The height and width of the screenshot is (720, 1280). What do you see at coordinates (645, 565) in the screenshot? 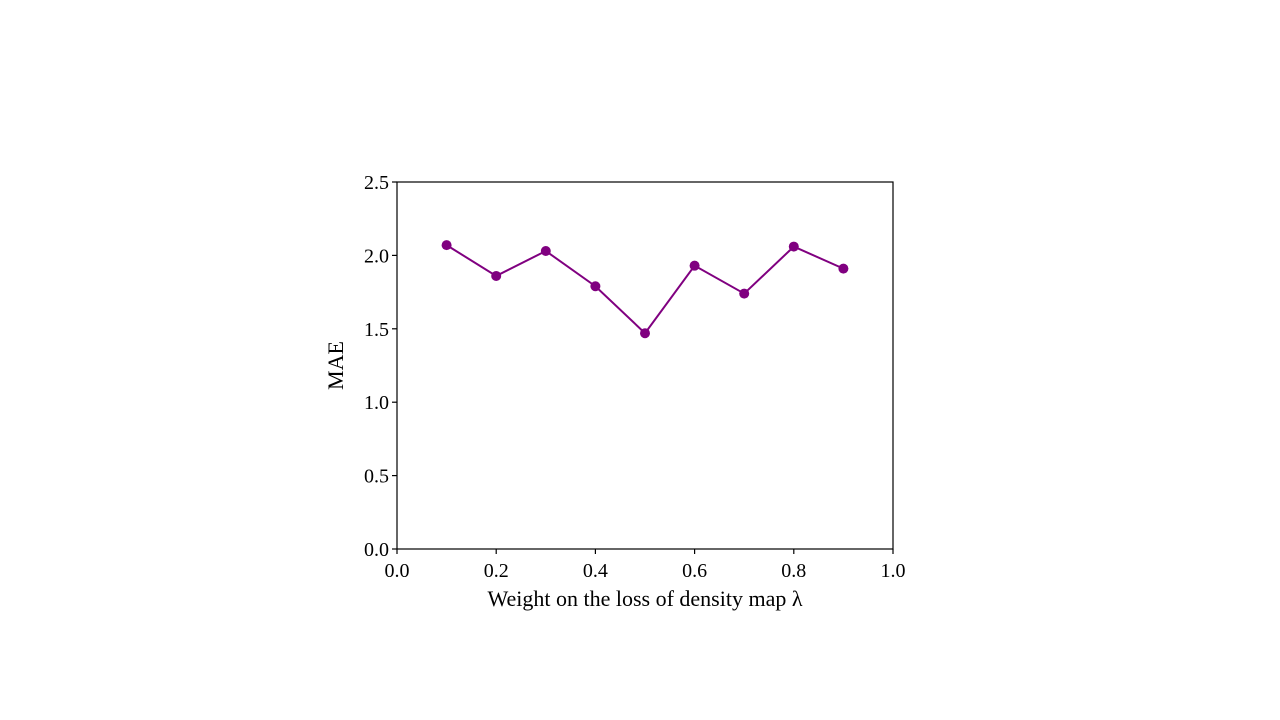
I see `x-axis-ticks: 0.0 0.2 0.4 0.6 0.8 1.0` at bounding box center [645, 565].